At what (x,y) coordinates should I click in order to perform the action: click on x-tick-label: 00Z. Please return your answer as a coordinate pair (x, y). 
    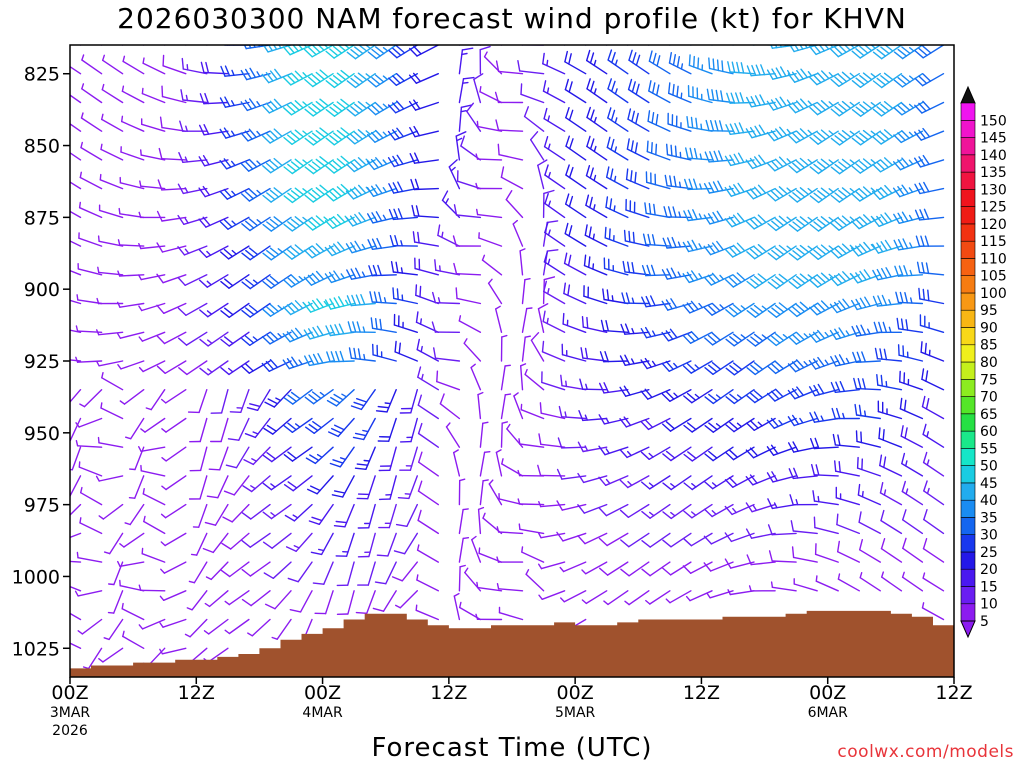
    Looking at the image, I should click on (575, 693).